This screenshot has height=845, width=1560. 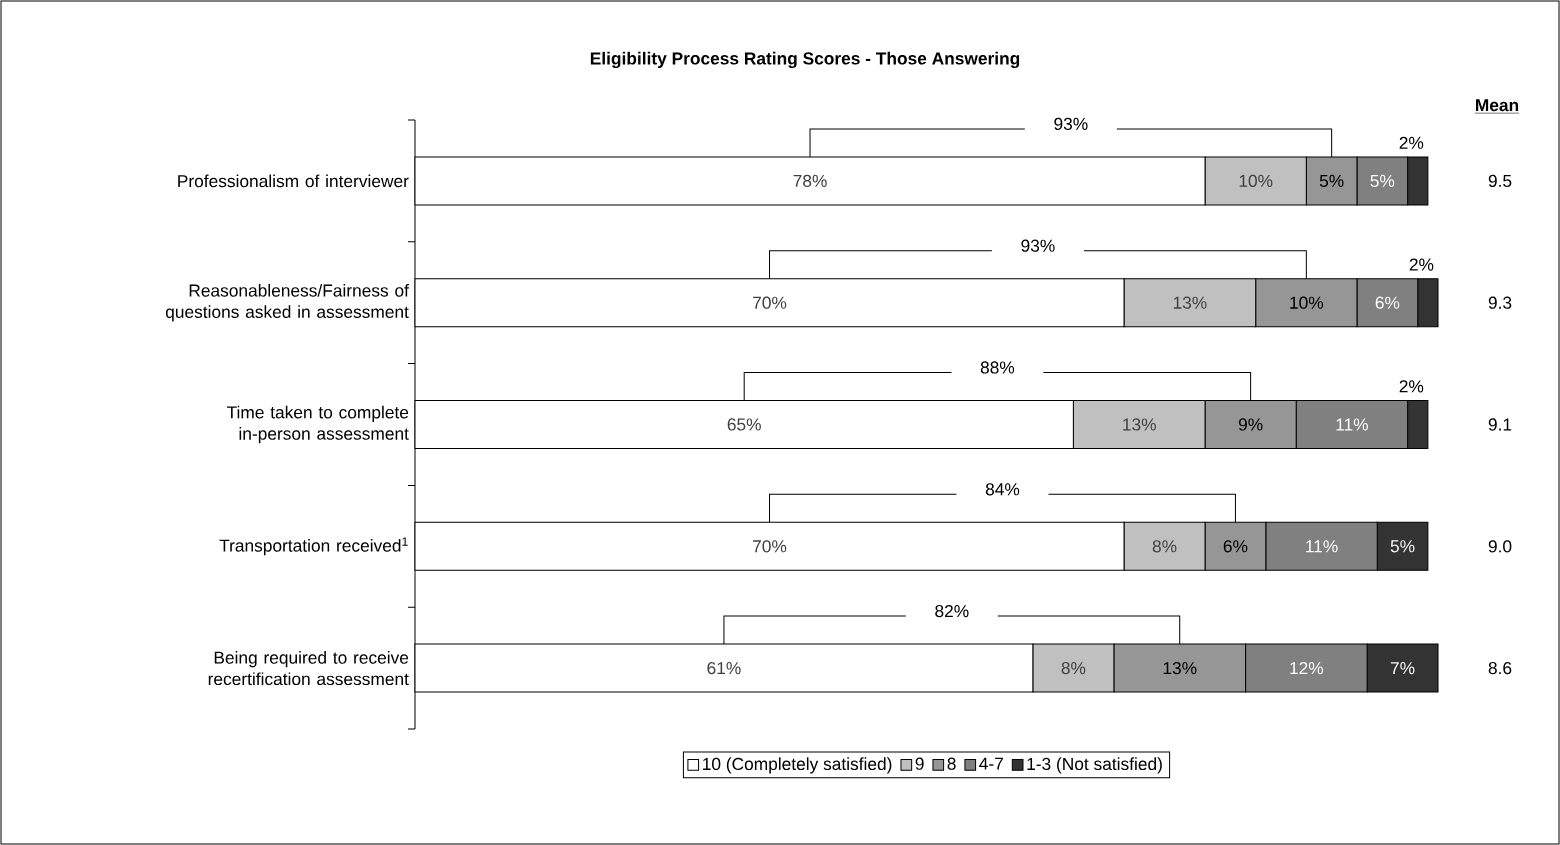 I want to click on y-tick-label: Reasonableness/Fairness of questions asked in assessment, so click(x=287, y=302).